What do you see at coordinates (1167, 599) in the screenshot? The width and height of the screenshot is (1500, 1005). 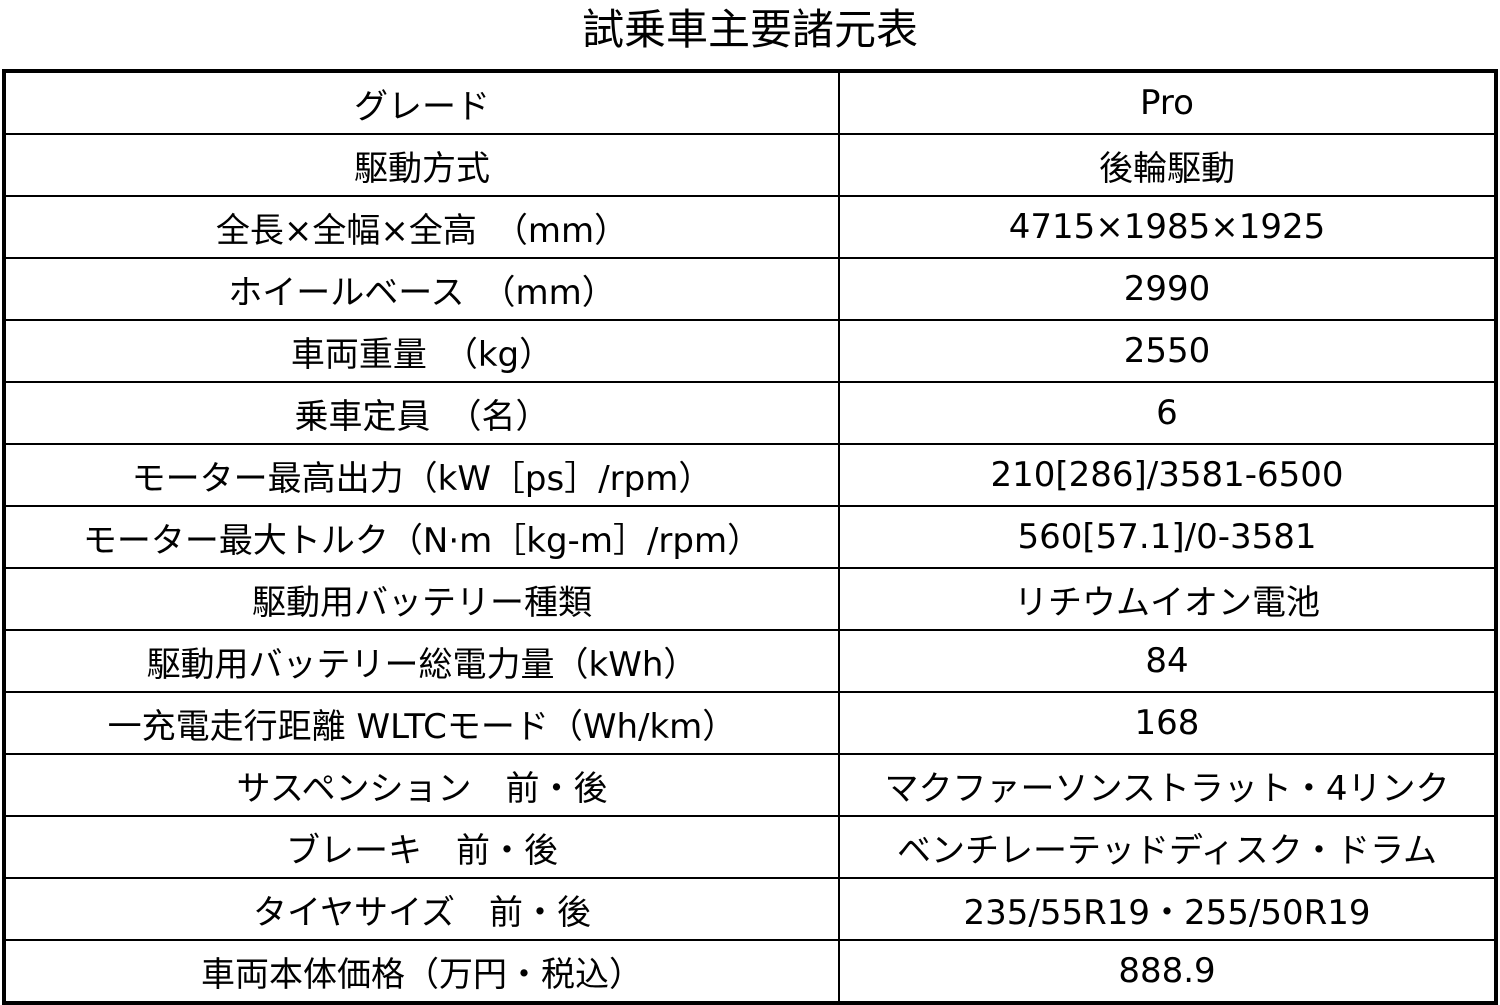 I see `spec-value: リチウムイオン電池` at bounding box center [1167, 599].